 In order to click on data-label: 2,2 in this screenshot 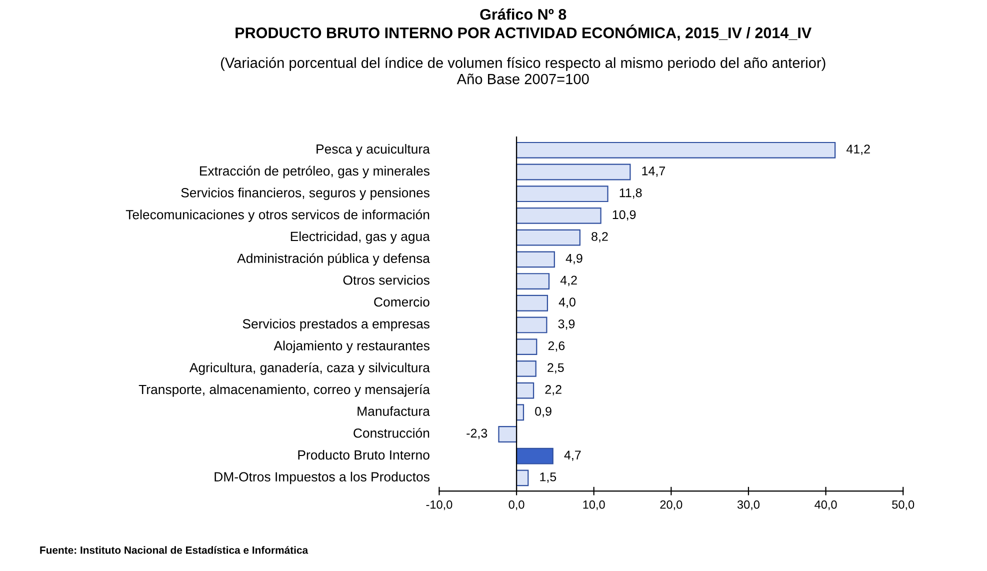, I will do `click(553, 390)`.